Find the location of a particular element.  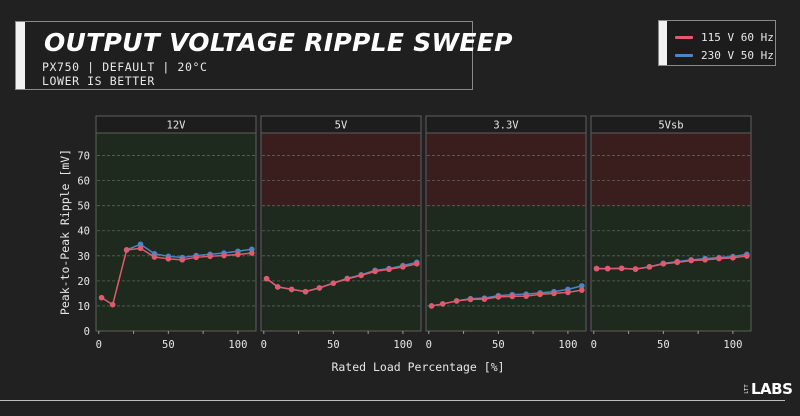

panel-12v: 12V 0 50 100 0 10 20 30 40 50 60 70 is located at coordinates (167, 233).